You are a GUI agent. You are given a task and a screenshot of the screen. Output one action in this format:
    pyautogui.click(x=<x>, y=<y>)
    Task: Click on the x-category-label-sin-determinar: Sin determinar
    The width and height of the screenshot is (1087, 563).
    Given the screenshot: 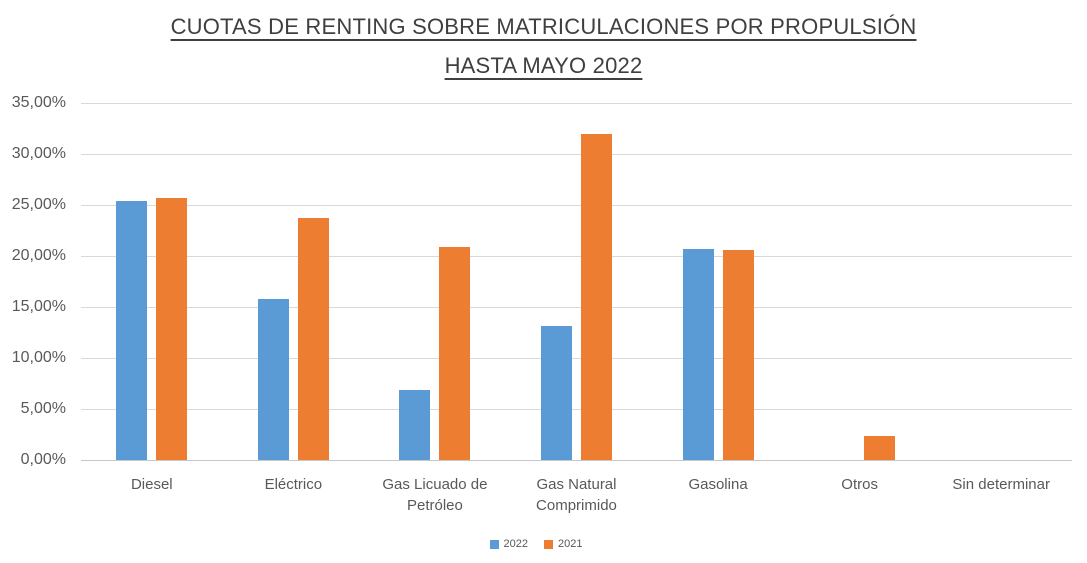 What is the action you would take?
    pyautogui.click(x=1001, y=484)
    